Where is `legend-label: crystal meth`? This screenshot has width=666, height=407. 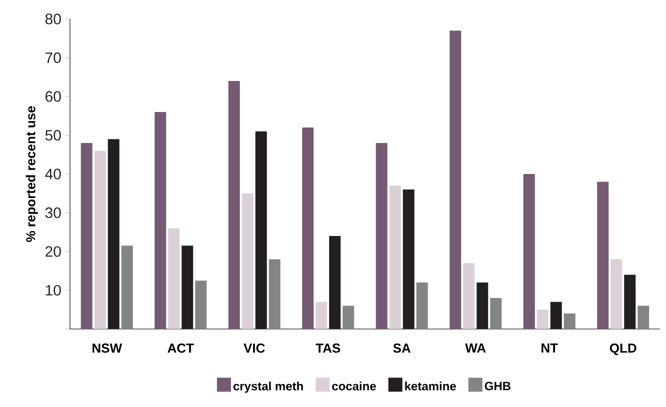
legend-label: crystal meth is located at coordinates (268, 387).